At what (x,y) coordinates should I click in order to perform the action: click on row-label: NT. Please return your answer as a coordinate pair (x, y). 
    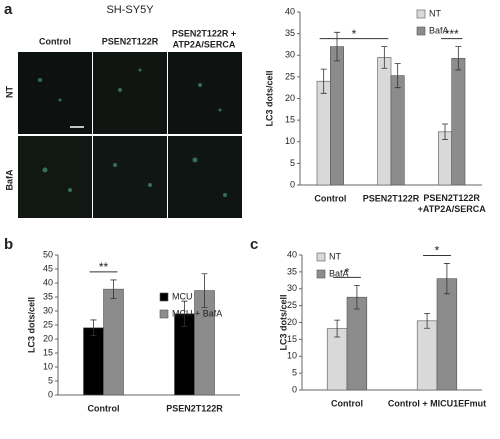
    Looking at the image, I should click on (9, 92).